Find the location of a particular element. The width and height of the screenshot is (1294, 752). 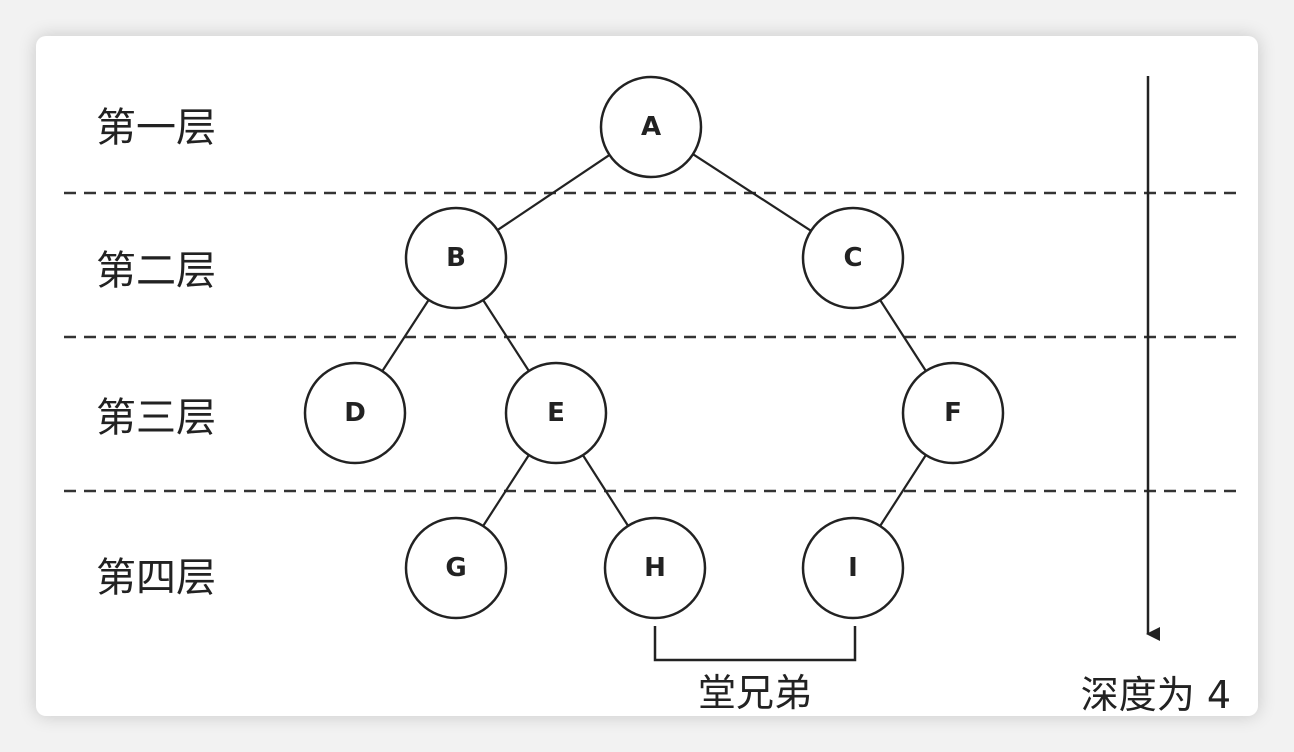

node-label-f: F is located at coordinates (953, 413).